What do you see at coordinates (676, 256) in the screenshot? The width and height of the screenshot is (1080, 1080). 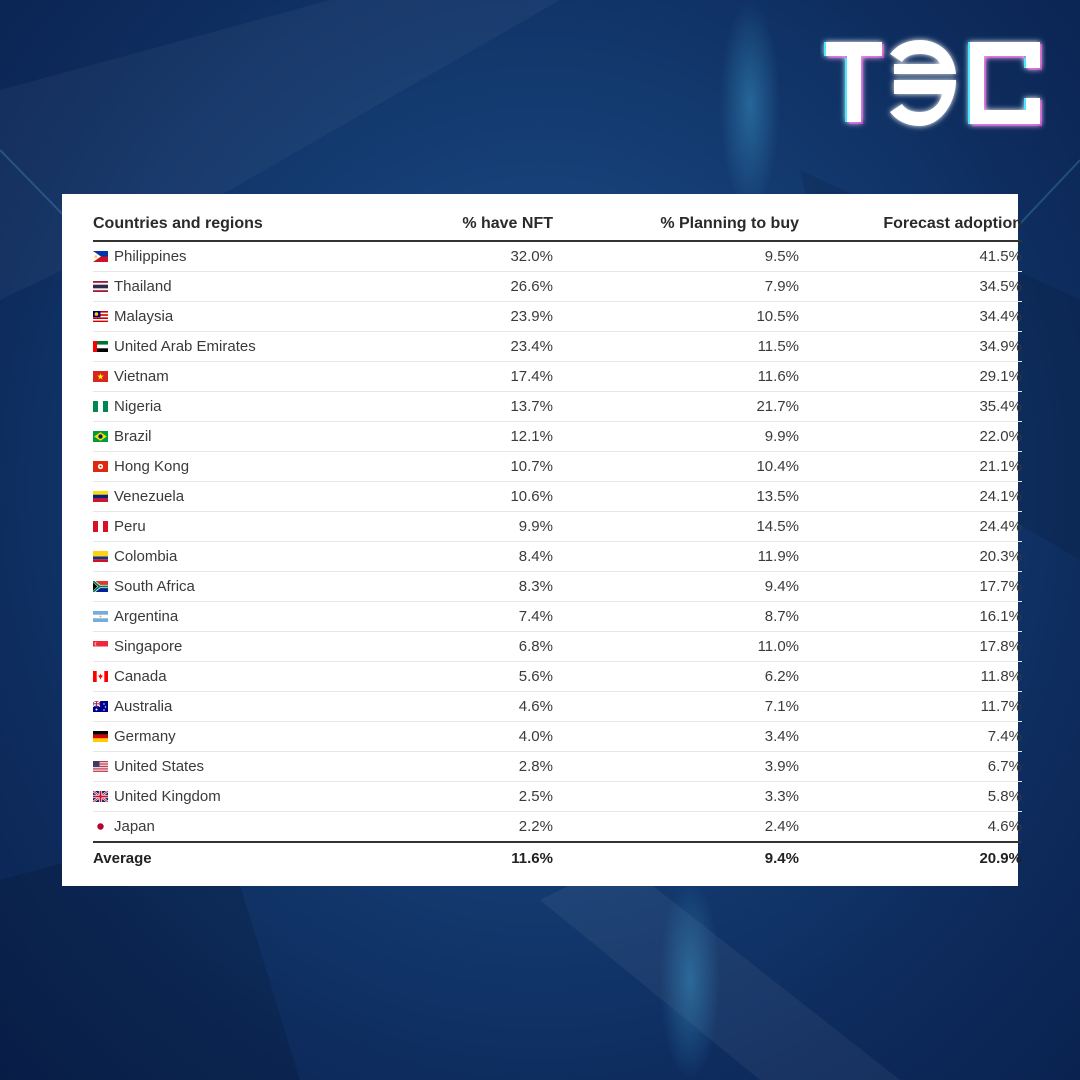 I see `planning-to-buy-cell: 9.5%` at bounding box center [676, 256].